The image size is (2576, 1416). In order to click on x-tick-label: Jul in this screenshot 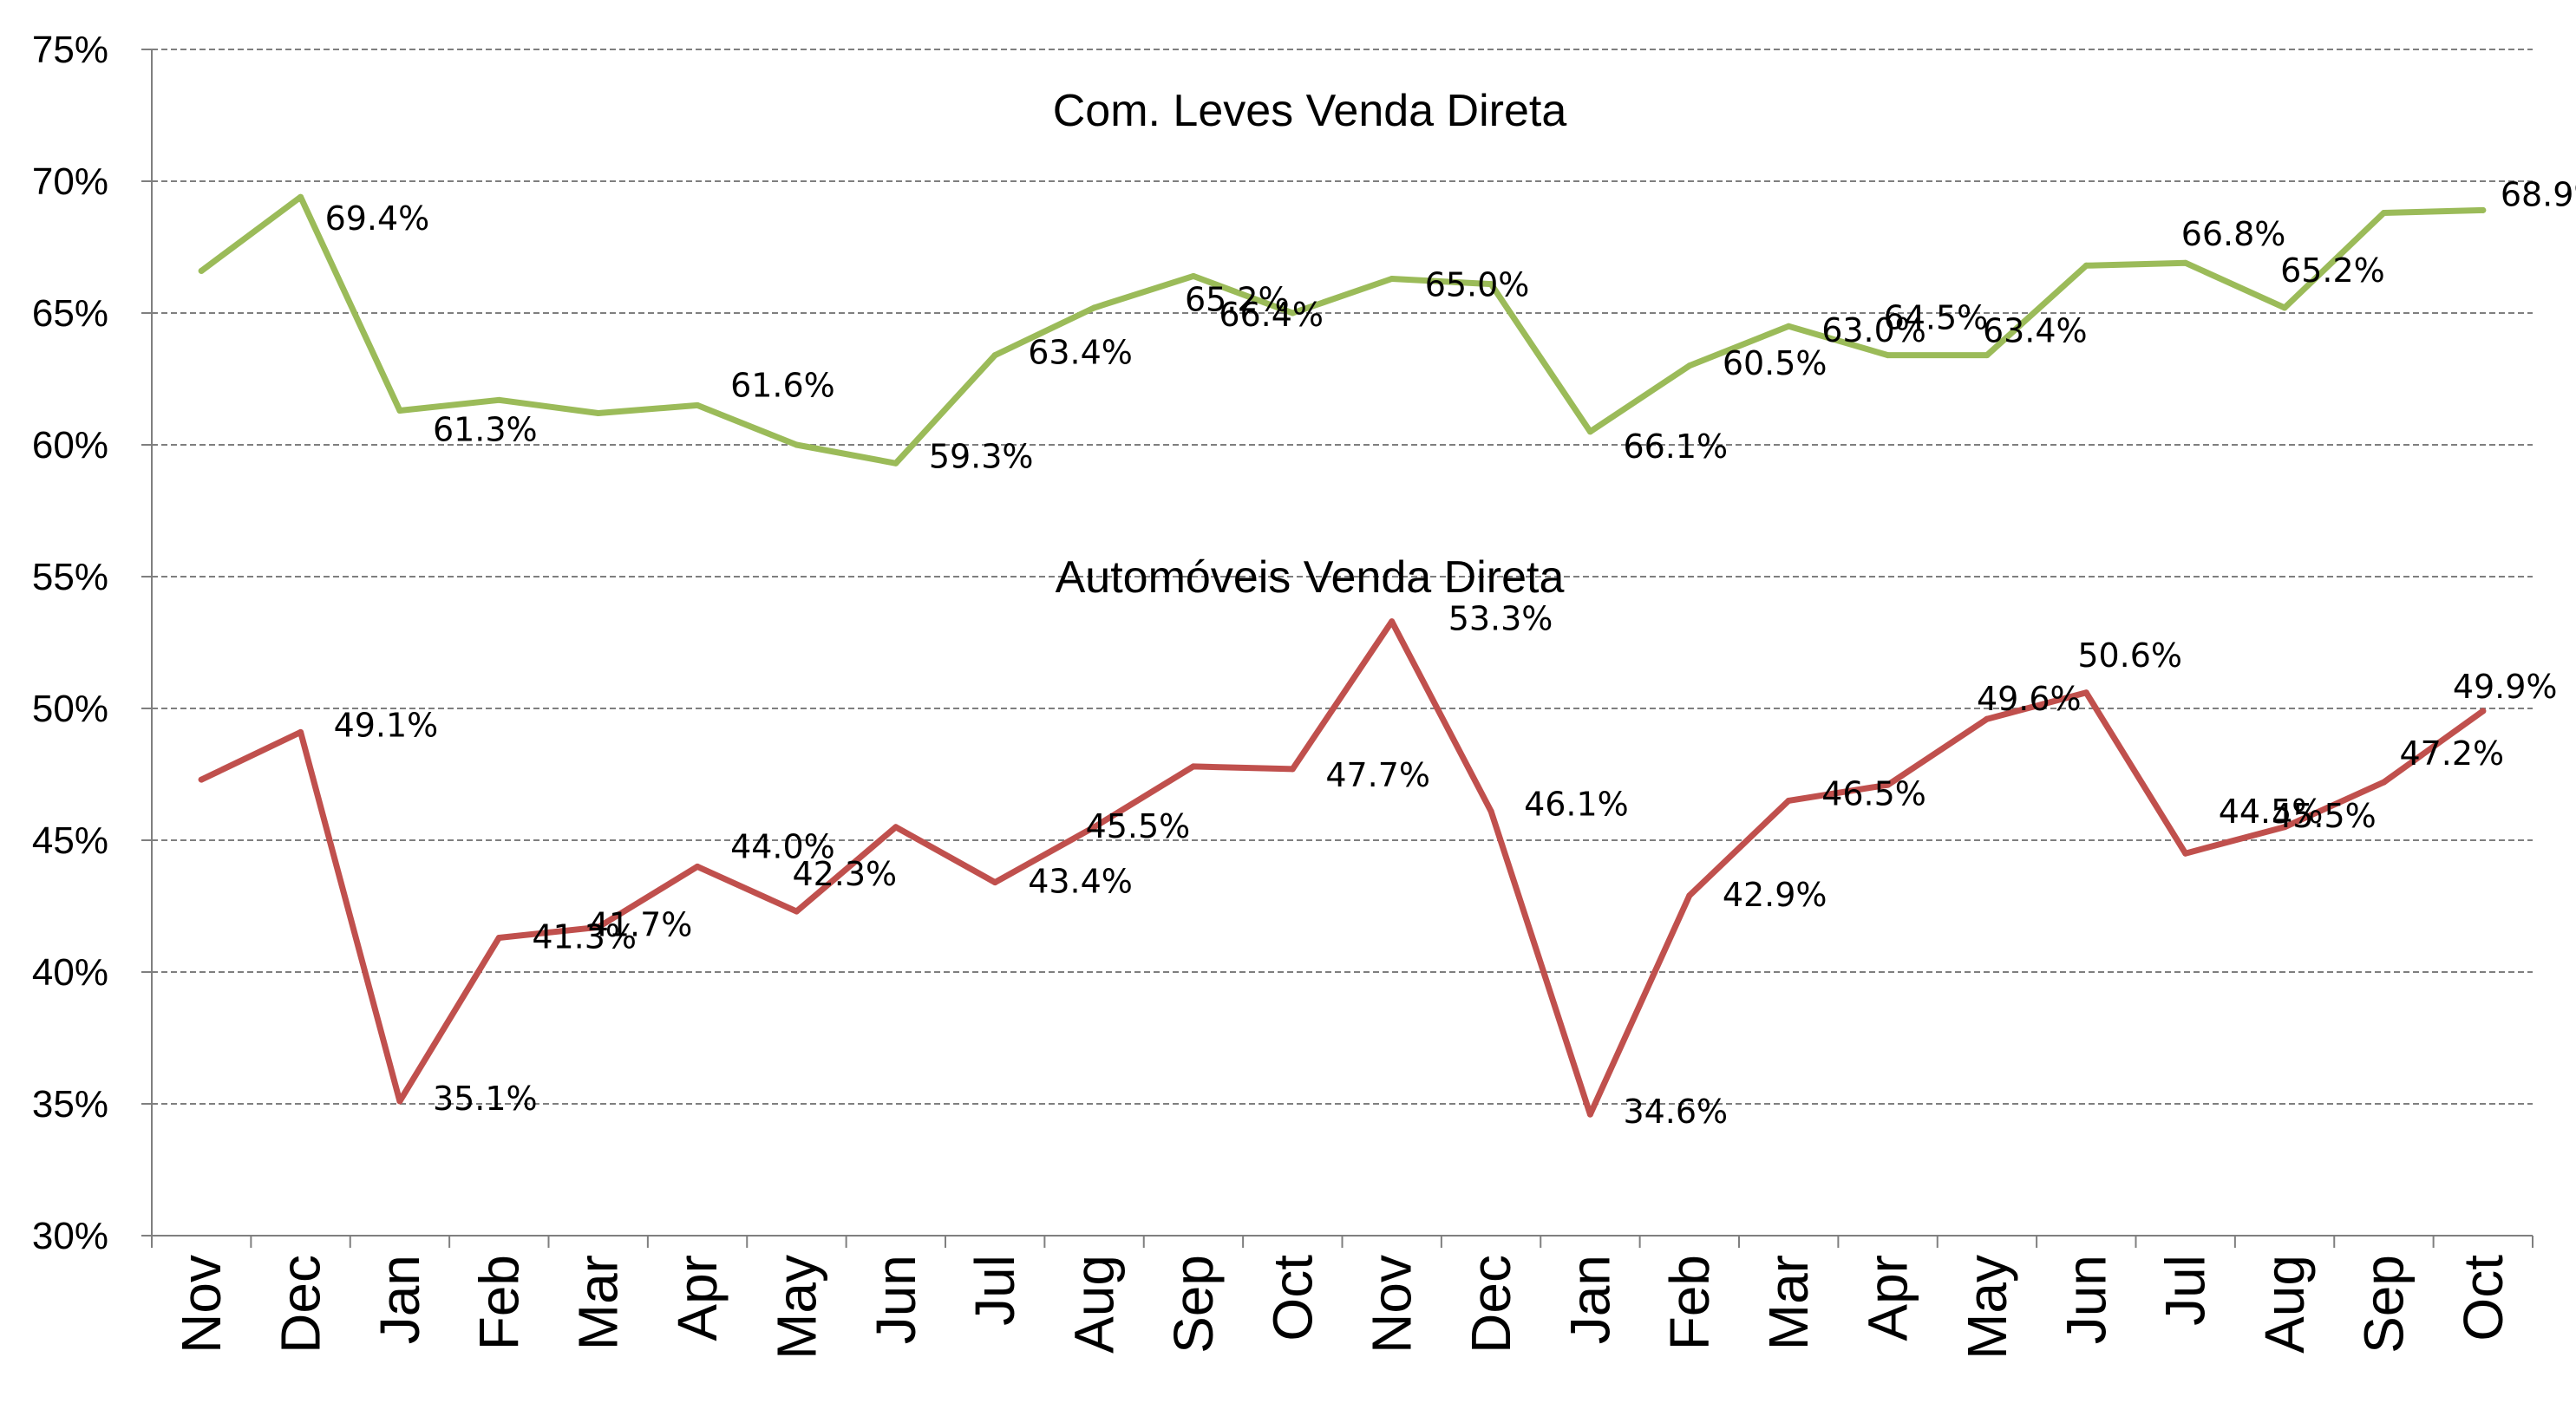, I will do `click(2185, 1291)`.